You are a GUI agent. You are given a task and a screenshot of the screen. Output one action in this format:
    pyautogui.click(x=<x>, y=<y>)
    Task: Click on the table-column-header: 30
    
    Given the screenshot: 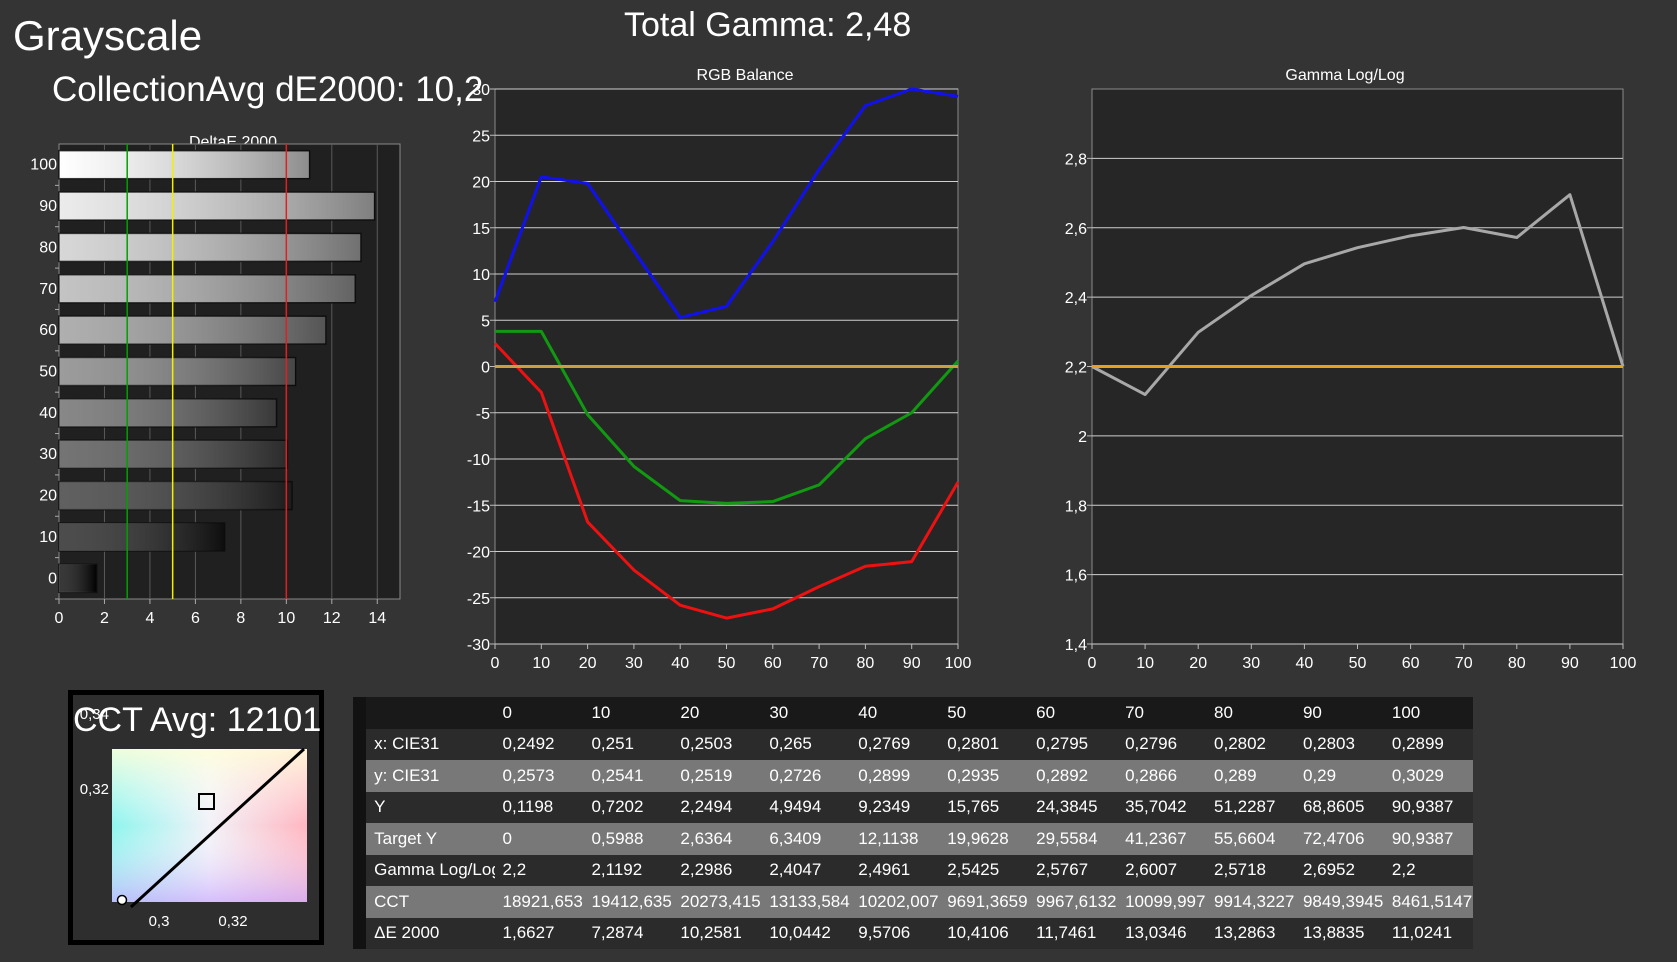 What is the action you would take?
    pyautogui.click(x=806, y=713)
    